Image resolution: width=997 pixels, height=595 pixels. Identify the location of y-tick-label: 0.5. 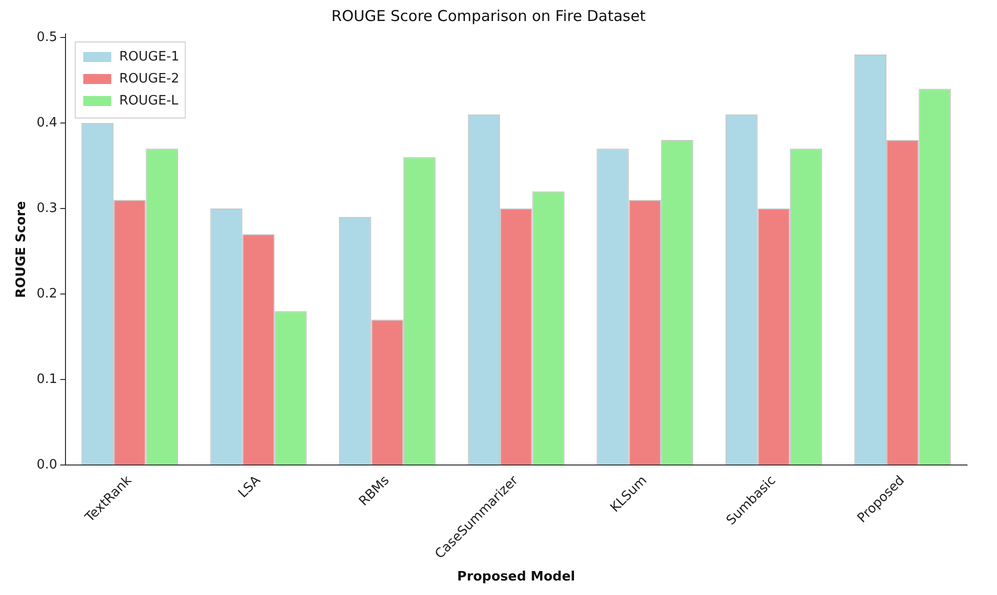
(47, 37).